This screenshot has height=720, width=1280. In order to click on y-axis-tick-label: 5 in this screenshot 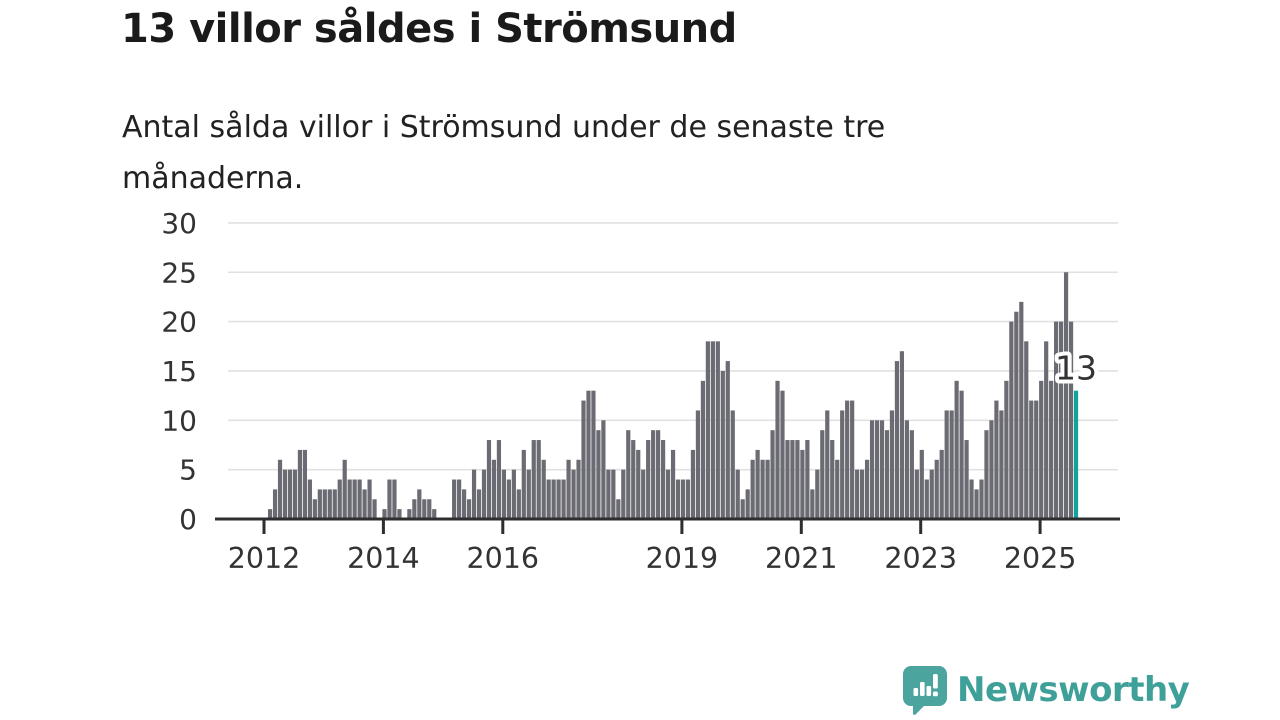, I will do `click(188, 470)`.